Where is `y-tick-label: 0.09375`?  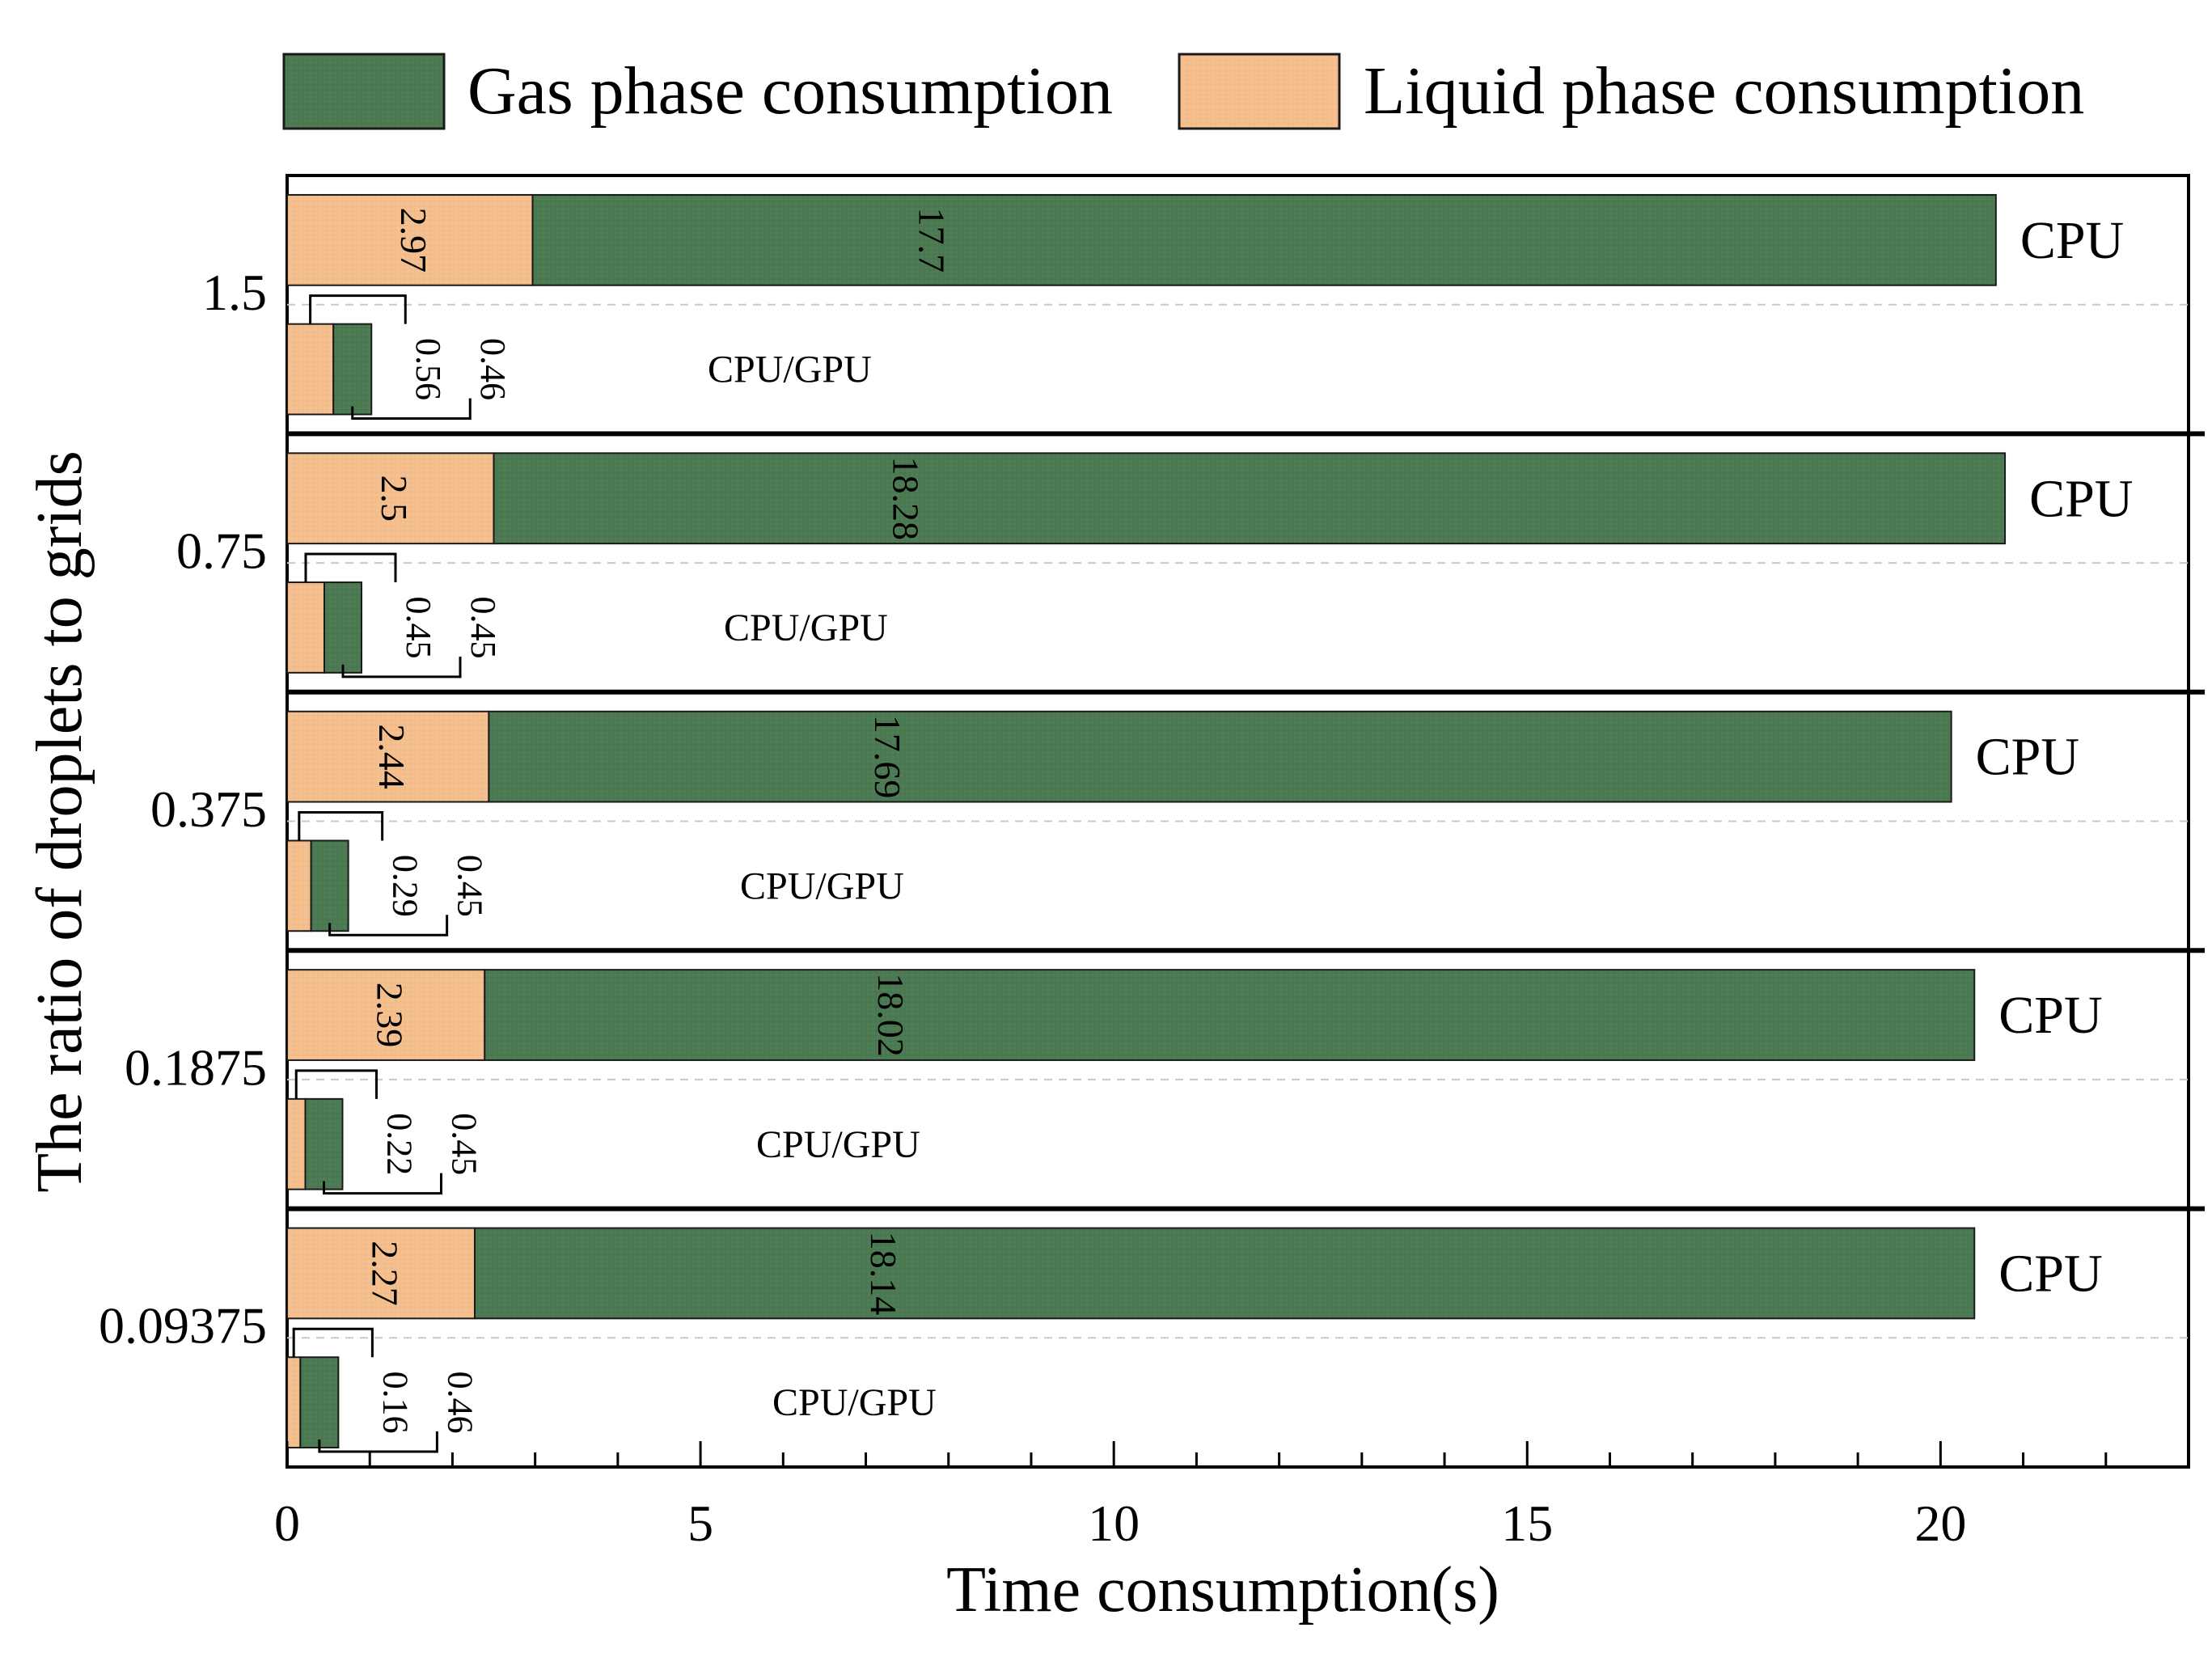
y-tick-label: 0.09375 is located at coordinates (183, 1326).